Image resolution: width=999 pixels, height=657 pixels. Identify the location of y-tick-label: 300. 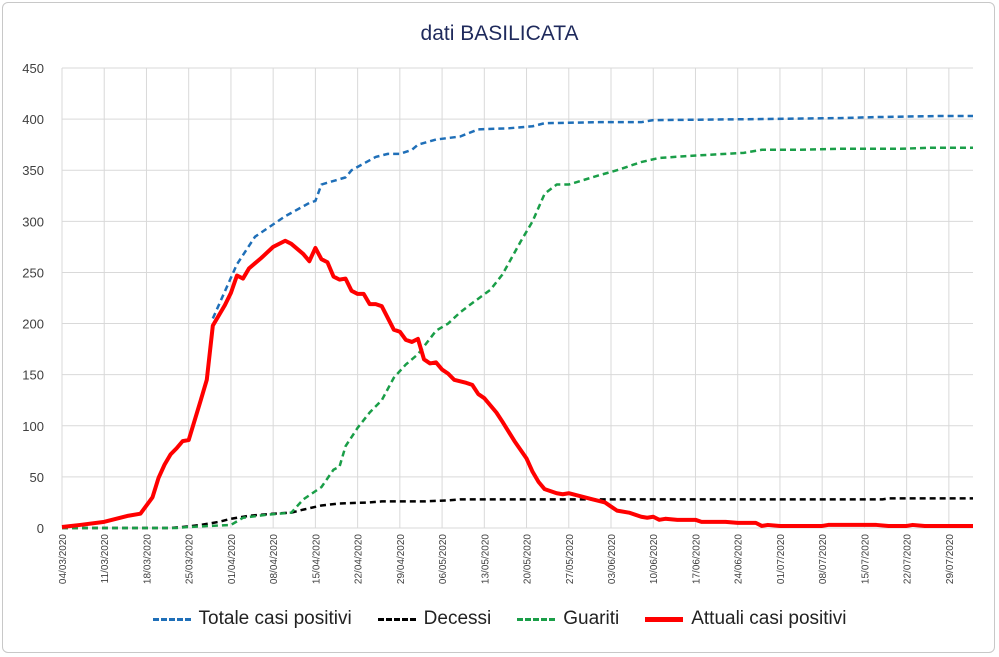
(33, 221).